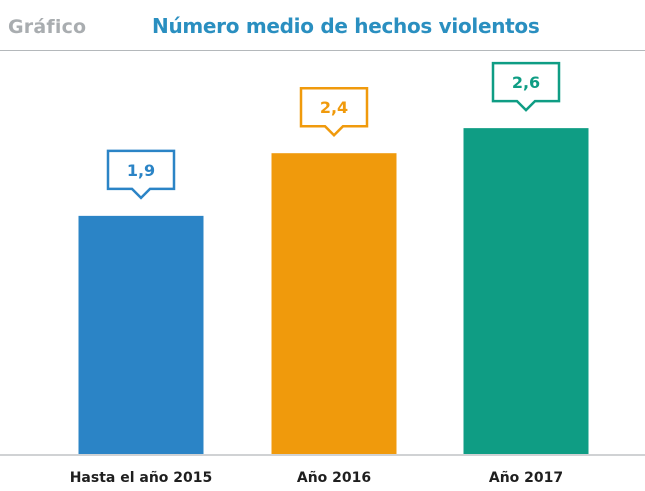 The image size is (645, 491). I want to click on category-label-1: Hasta el año 2015, so click(141, 478).